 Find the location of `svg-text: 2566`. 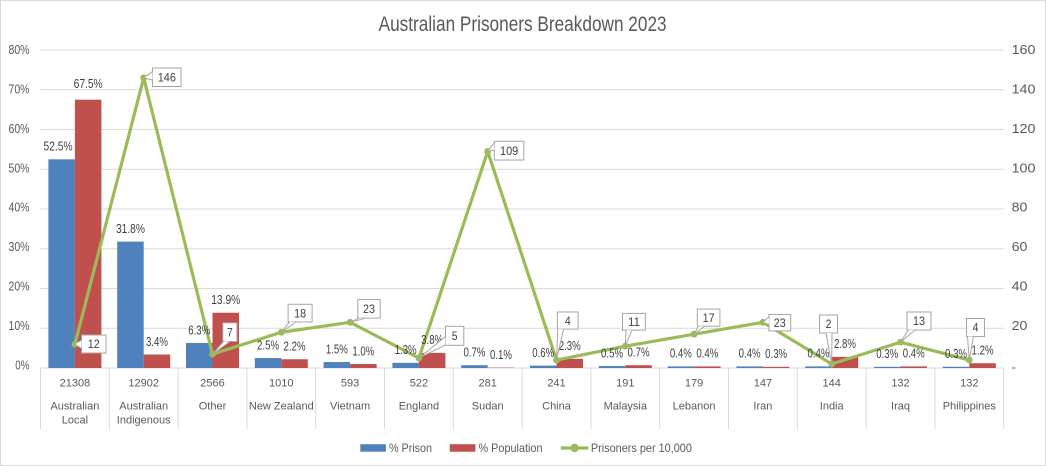

svg-text: 2566 is located at coordinates (212, 383).